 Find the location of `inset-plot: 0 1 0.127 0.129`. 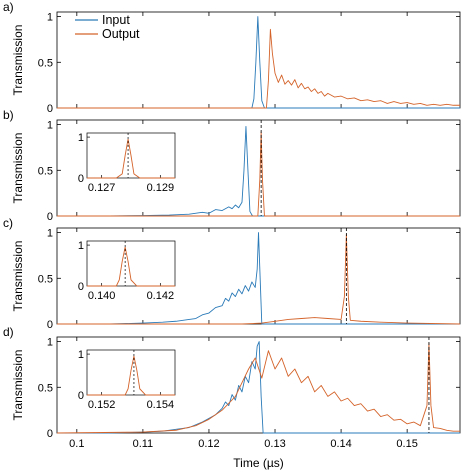

inset-plot: 0 1 0.127 0.129 is located at coordinates (127, 163).